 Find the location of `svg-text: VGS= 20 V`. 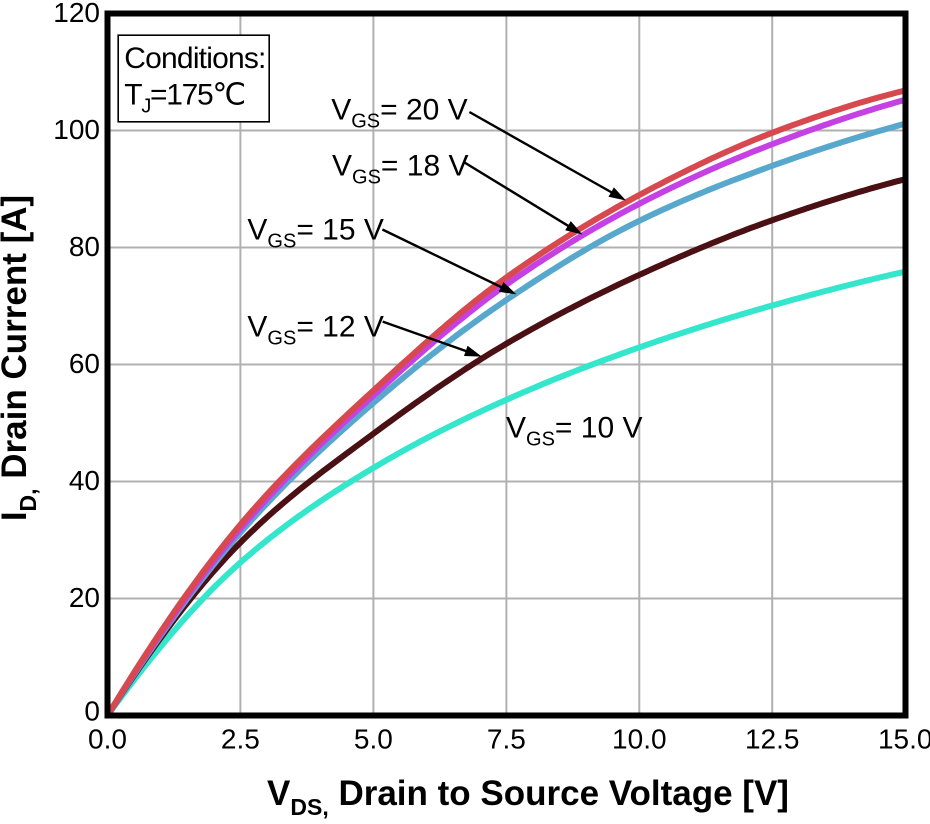

svg-text: VGS= 20 V is located at coordinates (399, 113).